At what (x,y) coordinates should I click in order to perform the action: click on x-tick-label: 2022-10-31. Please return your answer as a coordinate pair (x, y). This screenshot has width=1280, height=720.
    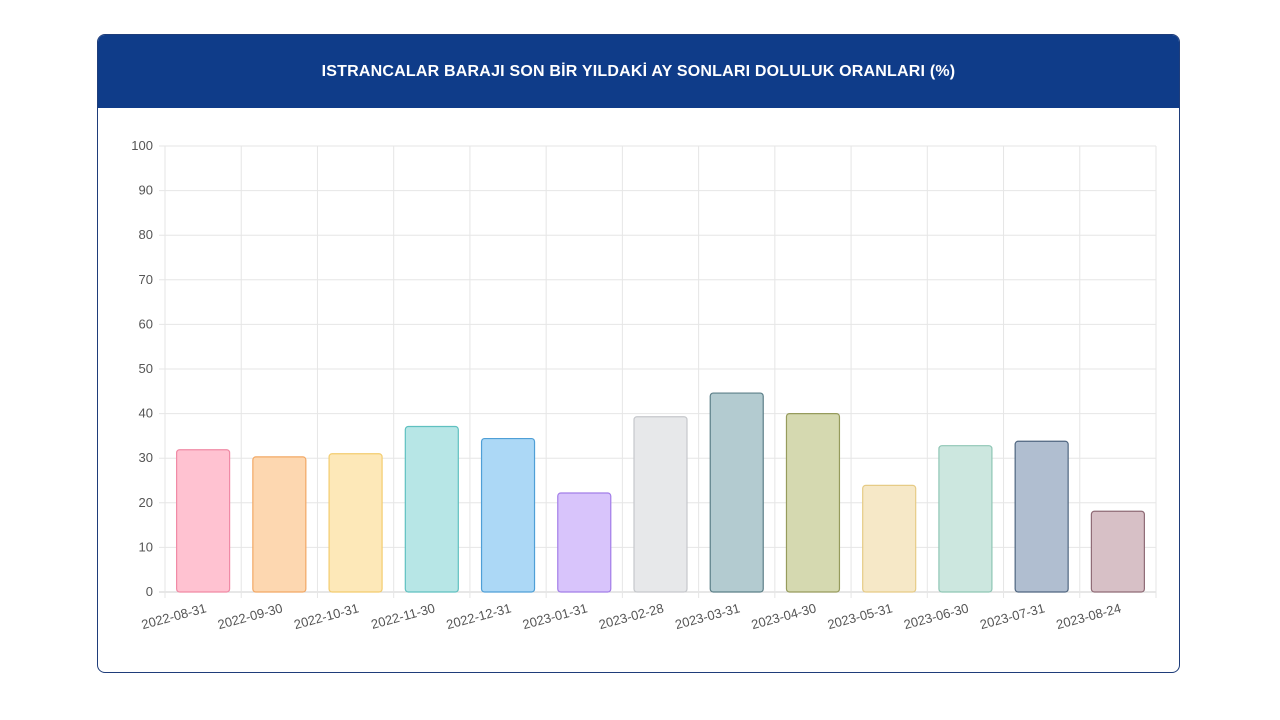
    Looking at the image, I should click on (326, 616).